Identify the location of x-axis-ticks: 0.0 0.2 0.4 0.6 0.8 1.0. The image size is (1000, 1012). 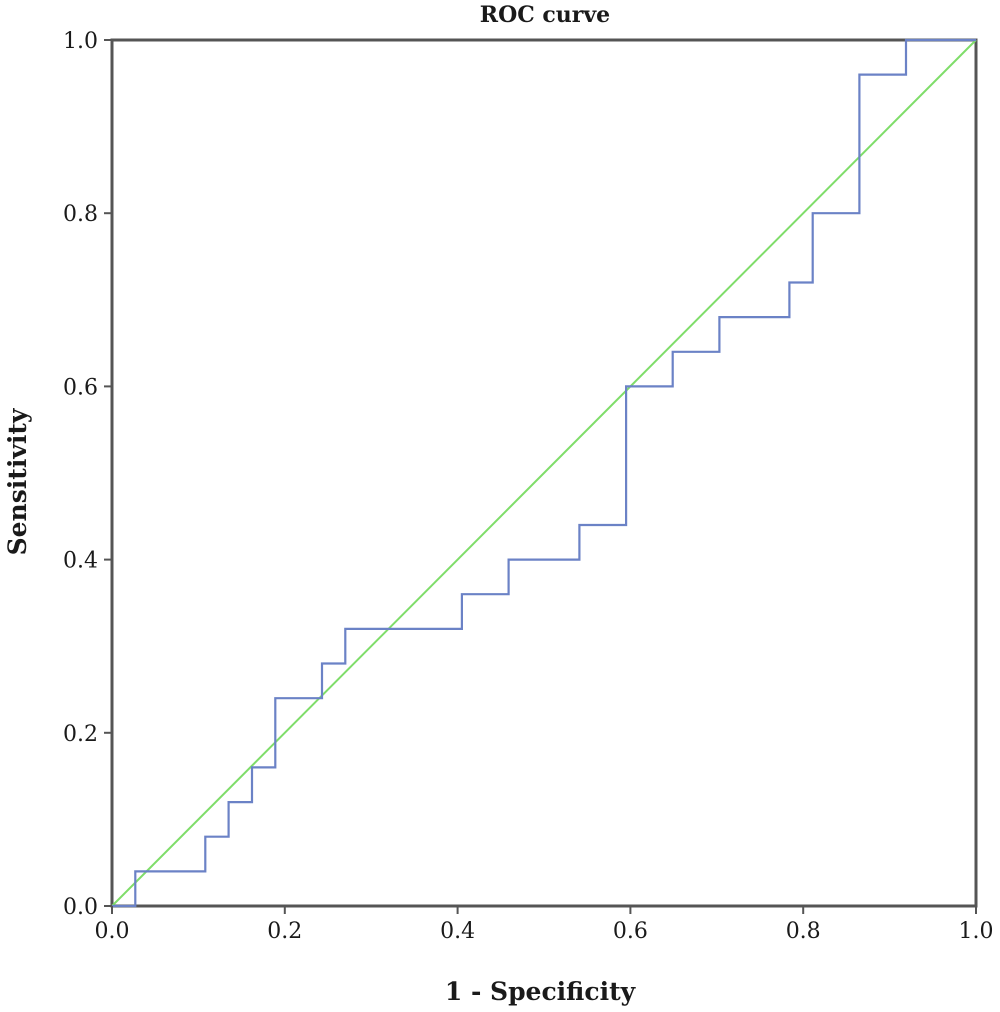
(544, 925).